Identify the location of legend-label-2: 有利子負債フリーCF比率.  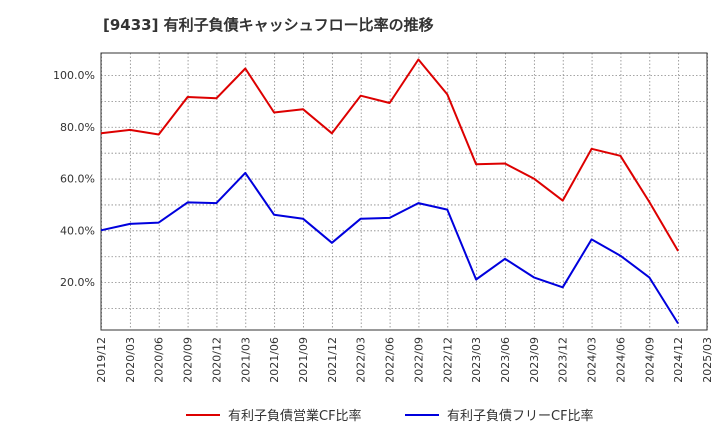
(520, 416).